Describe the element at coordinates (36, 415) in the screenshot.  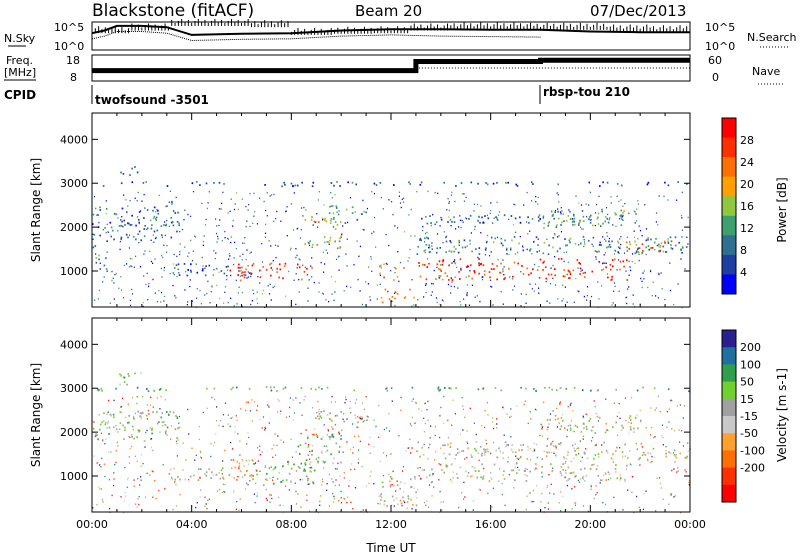
I see `velocity-ylabel: Slant Range [km]` at that location.